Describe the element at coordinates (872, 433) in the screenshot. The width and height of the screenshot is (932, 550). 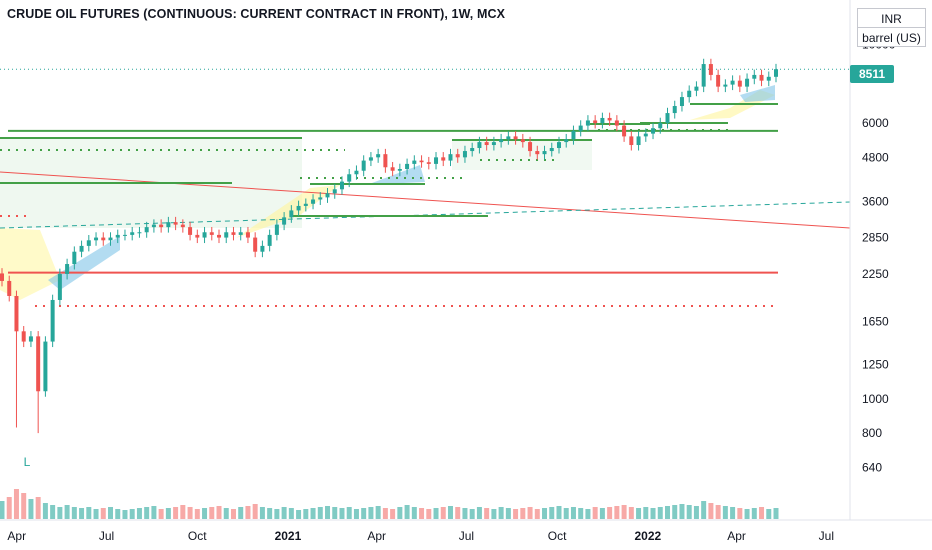
I see `price-tick-label: 800` at that location.